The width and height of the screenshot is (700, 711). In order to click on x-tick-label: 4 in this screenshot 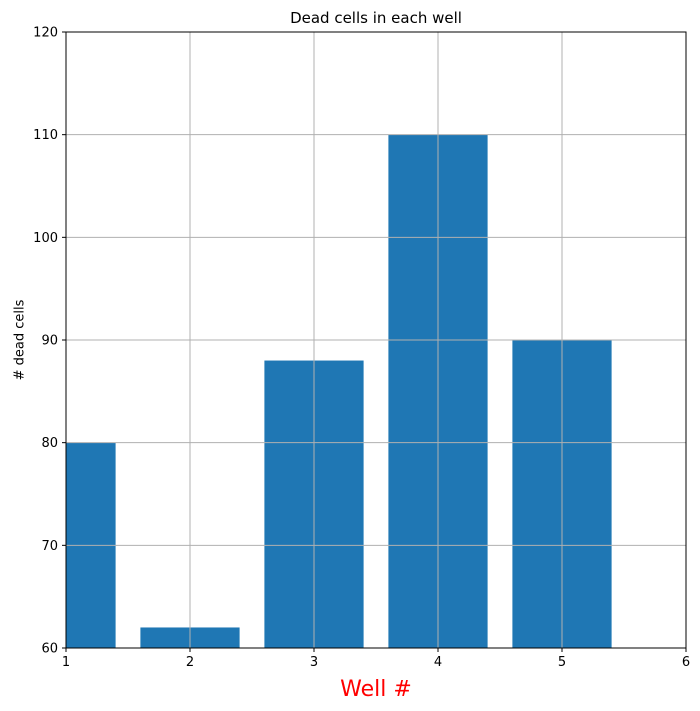, I will do `click(438, 662)`.